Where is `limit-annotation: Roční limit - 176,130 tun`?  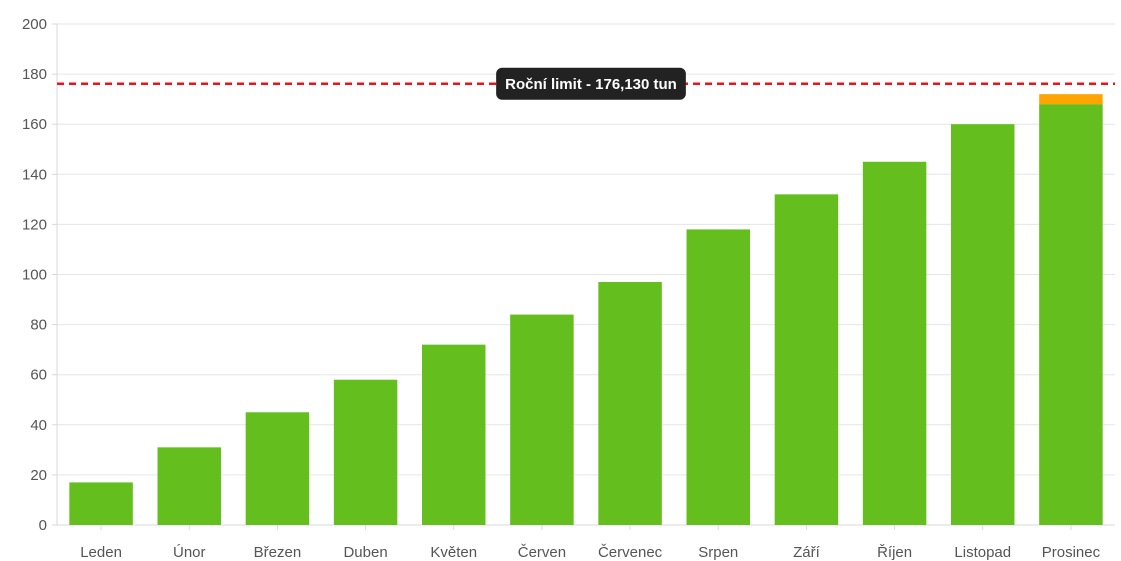
limit-annotation: Roční limit - 176,130 tun is located at coordinates (586, 83).